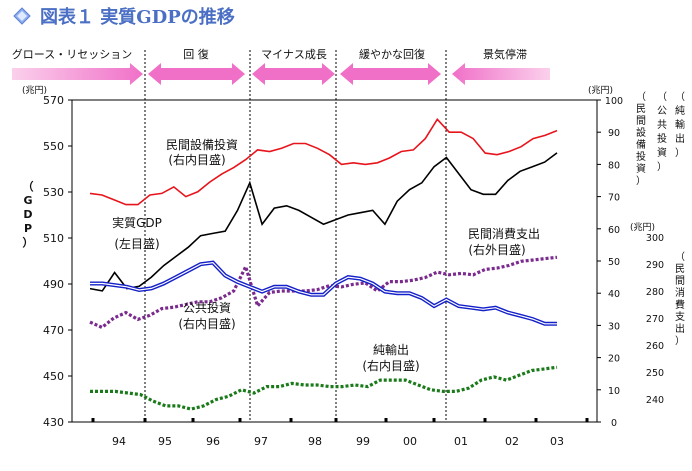  I want to click on label-capex-name: 民間設備投資, so click(202, 144).